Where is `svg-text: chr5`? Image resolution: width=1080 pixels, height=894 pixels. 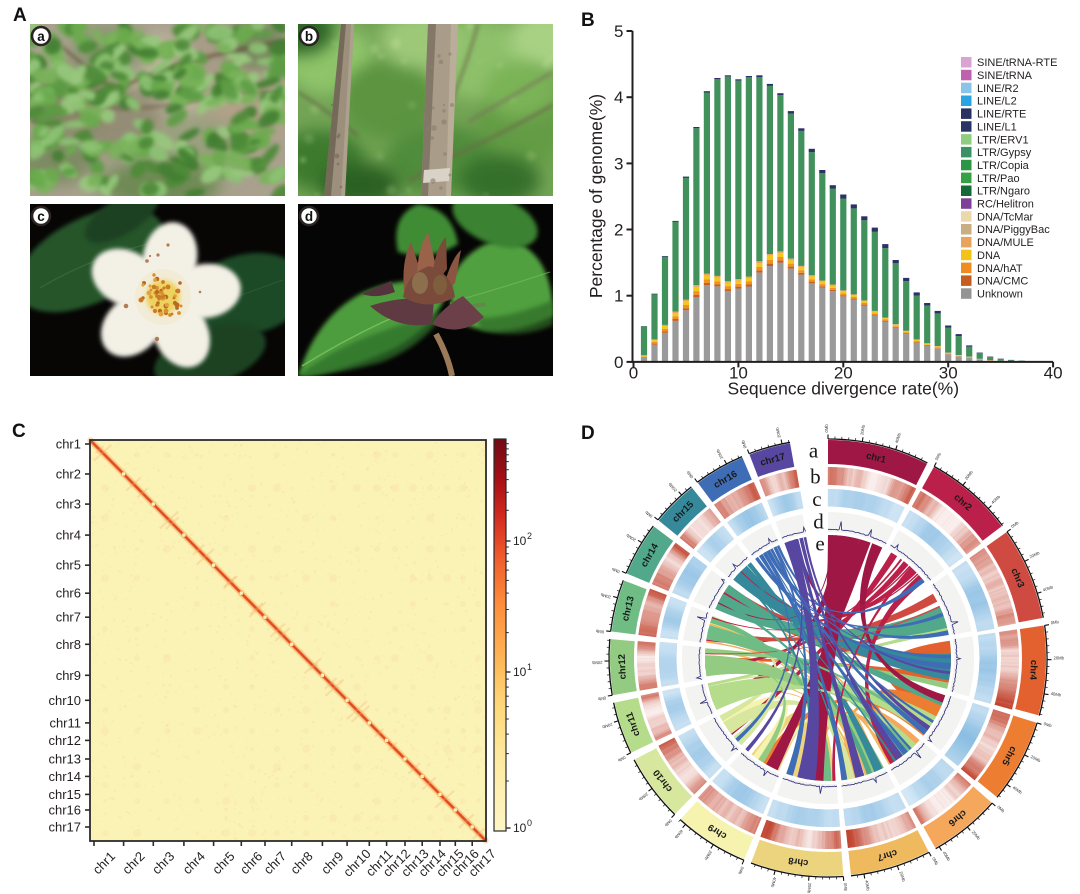 svg-text: chr5 is located at coordinates (68, 565).